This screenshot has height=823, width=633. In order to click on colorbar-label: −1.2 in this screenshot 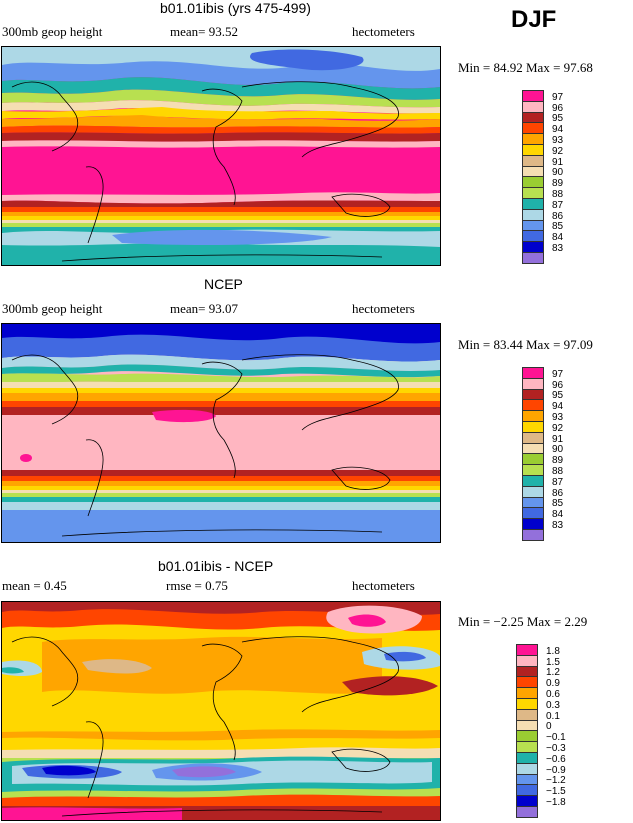, I will do `click(556, 781)`.